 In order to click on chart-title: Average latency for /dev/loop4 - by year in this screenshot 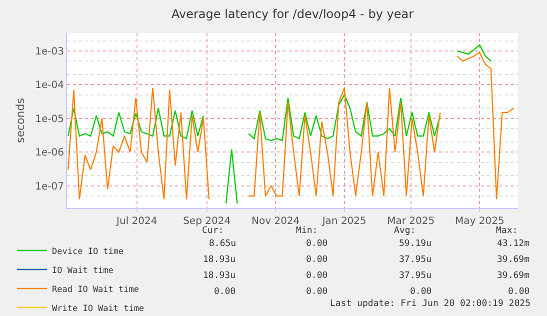, I will do `click(292, 14)`.